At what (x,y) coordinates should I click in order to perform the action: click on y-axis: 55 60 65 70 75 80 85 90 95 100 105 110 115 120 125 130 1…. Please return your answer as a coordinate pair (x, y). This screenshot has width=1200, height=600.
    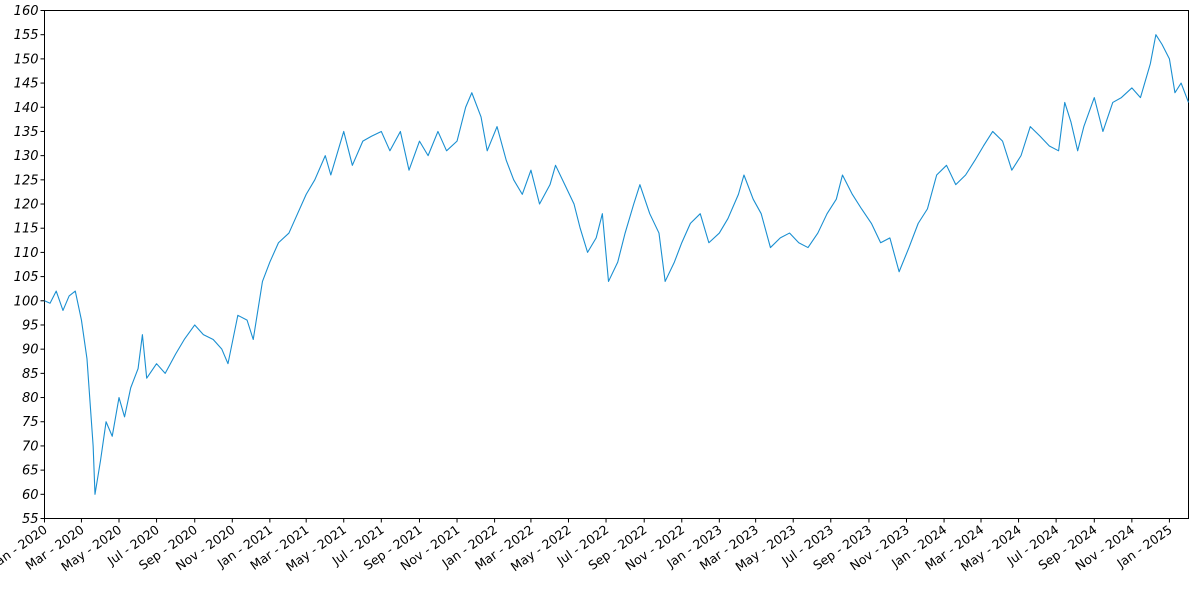
    Looking at the image, I should click on (29, 265).